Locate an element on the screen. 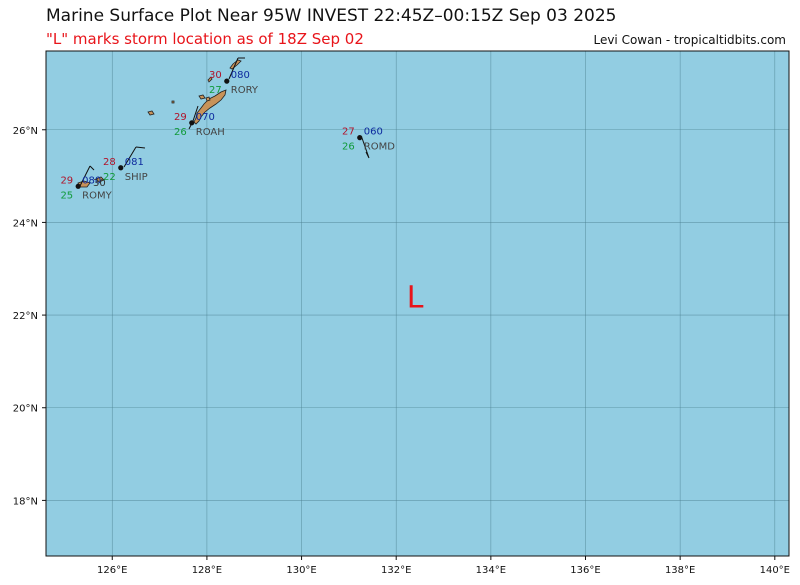 The width and height of the screenshot is (800, 585). station-temperature: 28 is located at coordinates (109, 162).